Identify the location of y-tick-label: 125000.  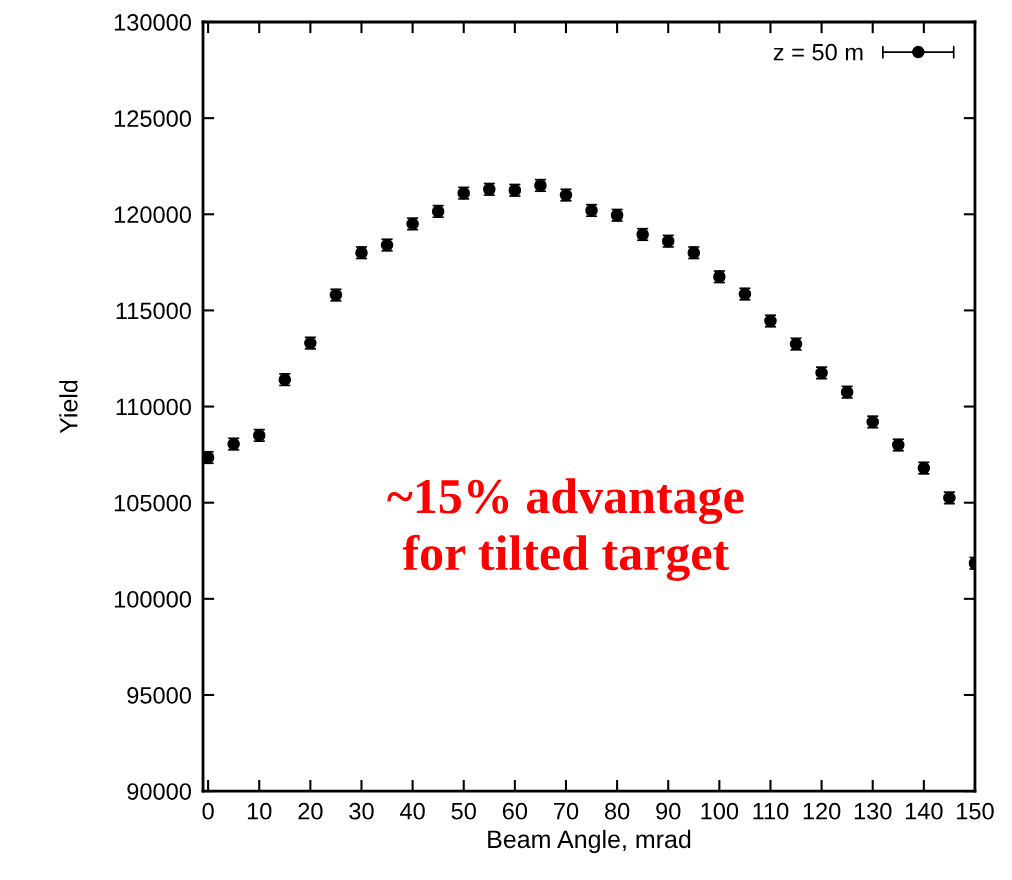
(152, 118).